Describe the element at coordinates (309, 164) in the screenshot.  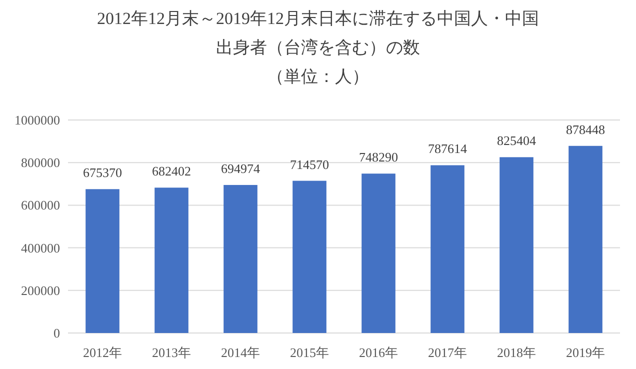
I see `data-label: 714570` at that location.